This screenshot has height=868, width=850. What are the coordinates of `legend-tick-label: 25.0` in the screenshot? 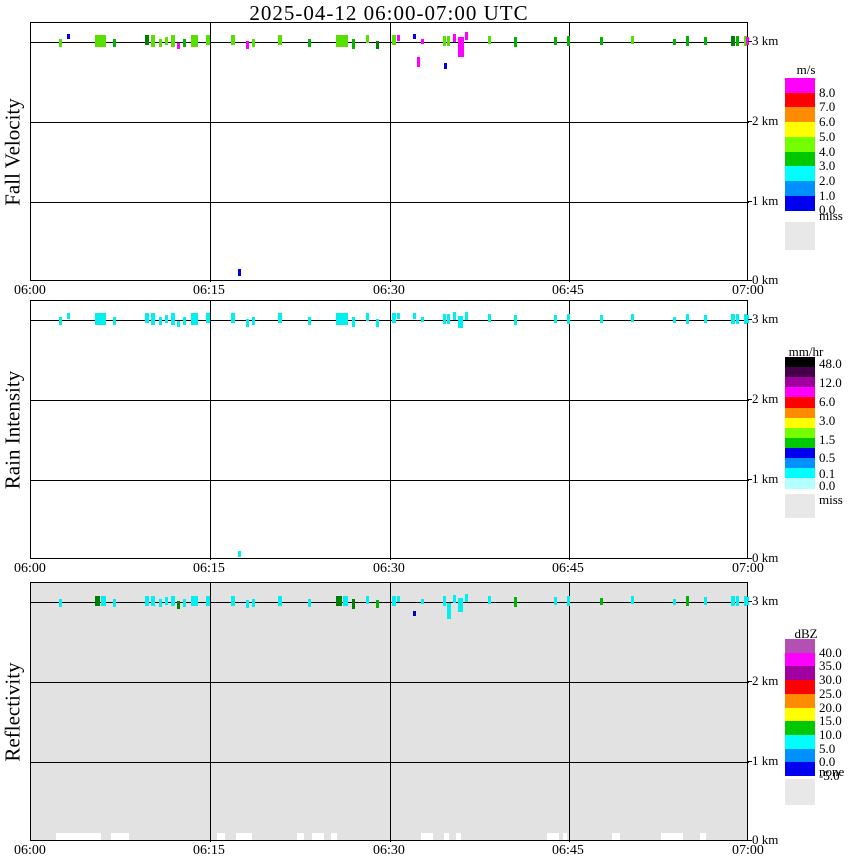 It's located at (830, 693).